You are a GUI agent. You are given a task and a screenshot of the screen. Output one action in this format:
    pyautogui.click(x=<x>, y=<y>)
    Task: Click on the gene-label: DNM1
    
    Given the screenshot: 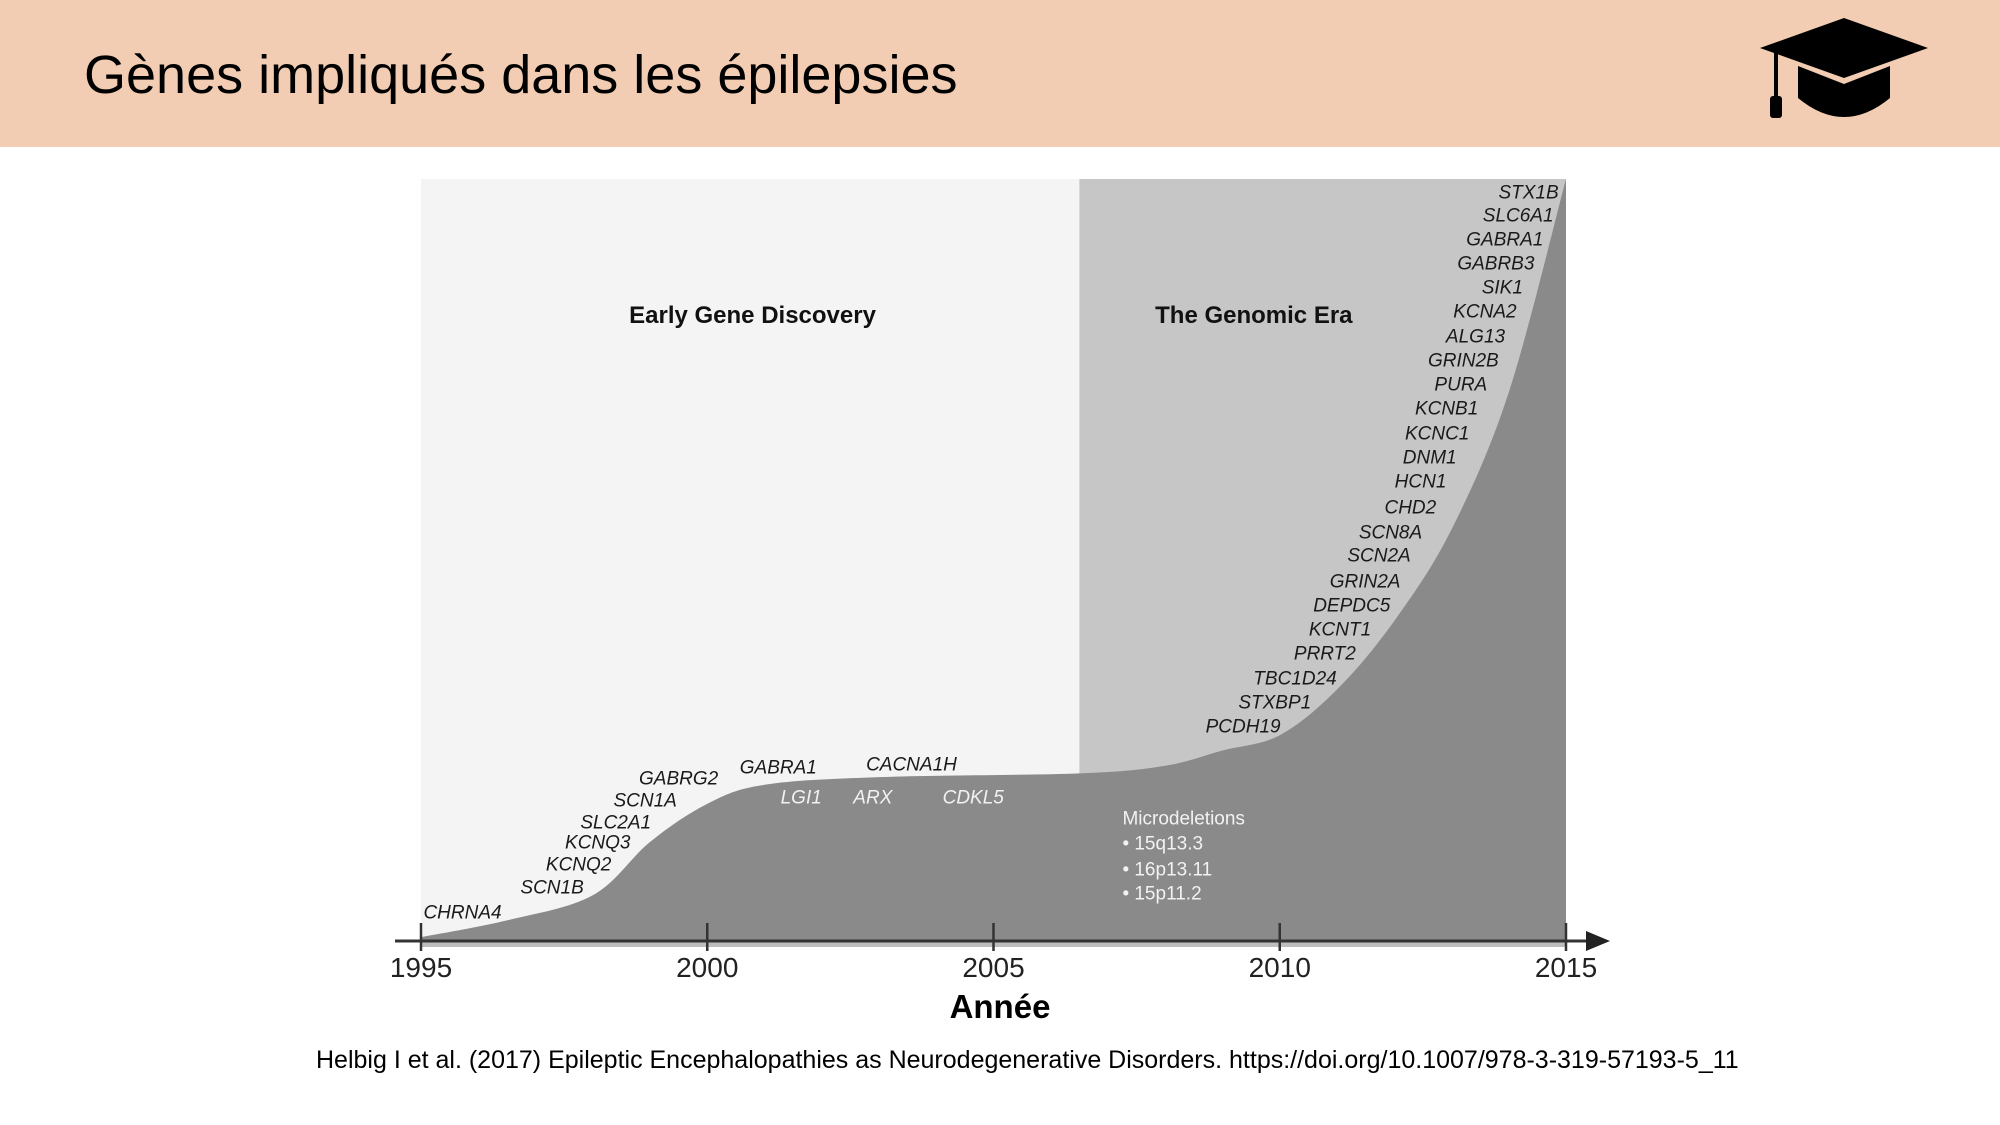 What is the action you would take?
    pyautogui.click(x=1429, y=458)
    